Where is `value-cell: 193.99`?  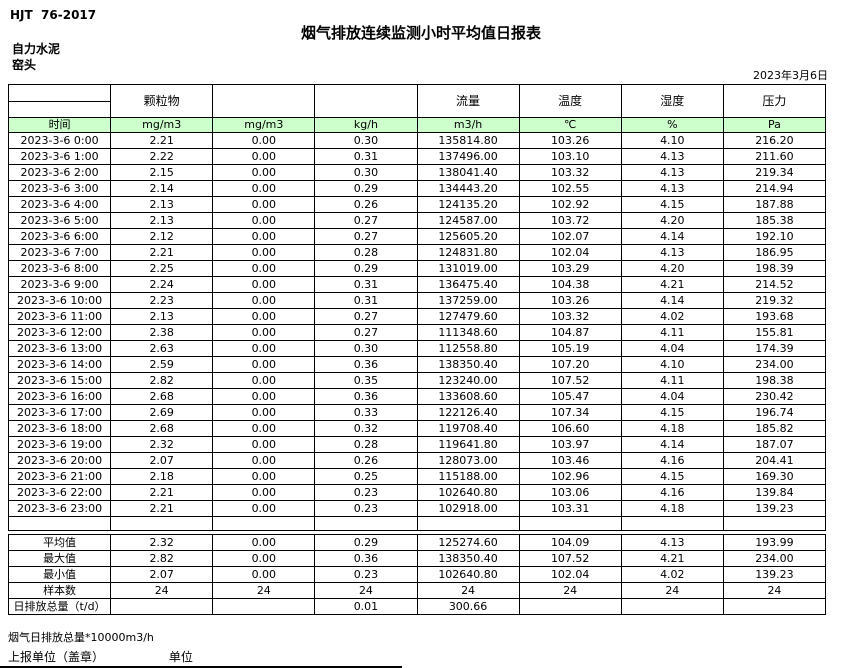 value-cell: 193.99 is located at coordinates (774, 542).